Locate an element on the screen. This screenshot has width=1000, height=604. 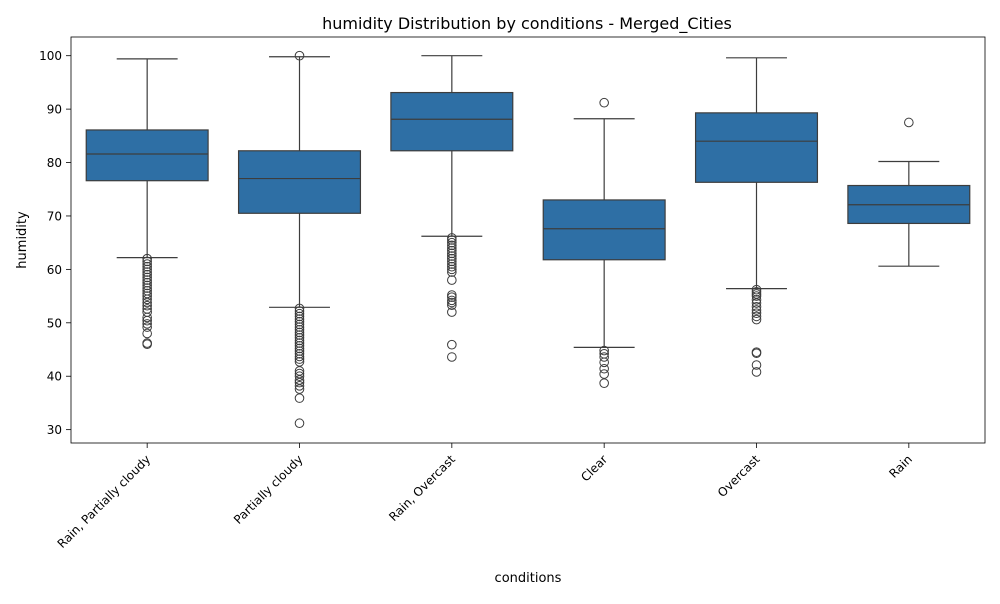
y-tick-label: 30 is located at coordinates (54, 430).